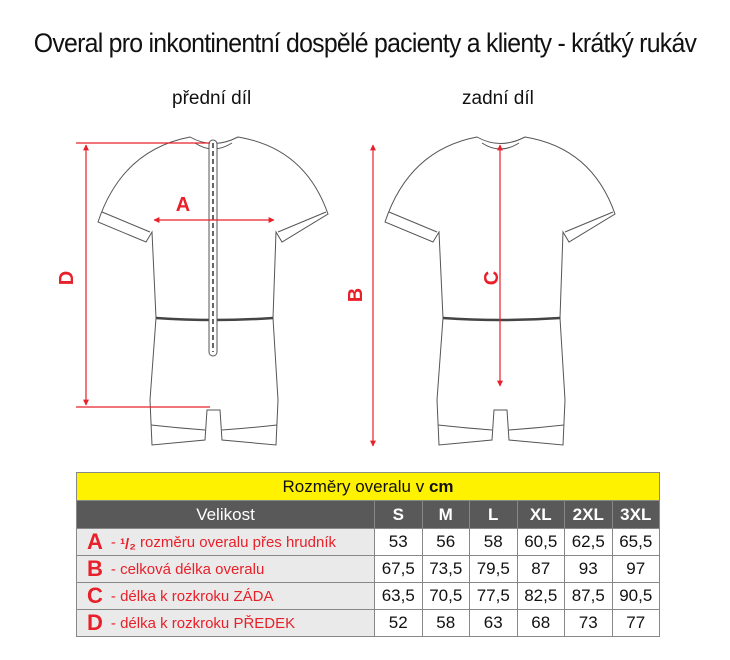 Image resolution: width=730 pixels, height=660 pixels. What do you see at coordinates (398, 623) in the screenshot?
I see `table-cell: 52` at bounding box center [398, 623].